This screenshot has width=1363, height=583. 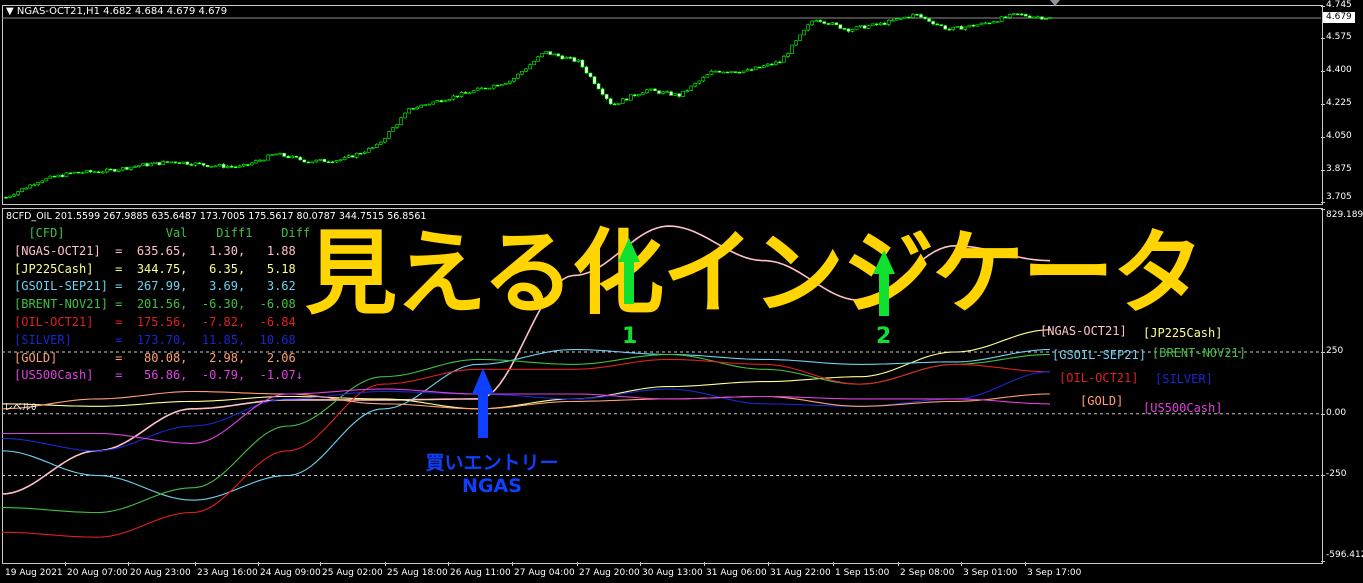 I want to click on entry-text: 買いエントリー, so click(x=492, y=463).